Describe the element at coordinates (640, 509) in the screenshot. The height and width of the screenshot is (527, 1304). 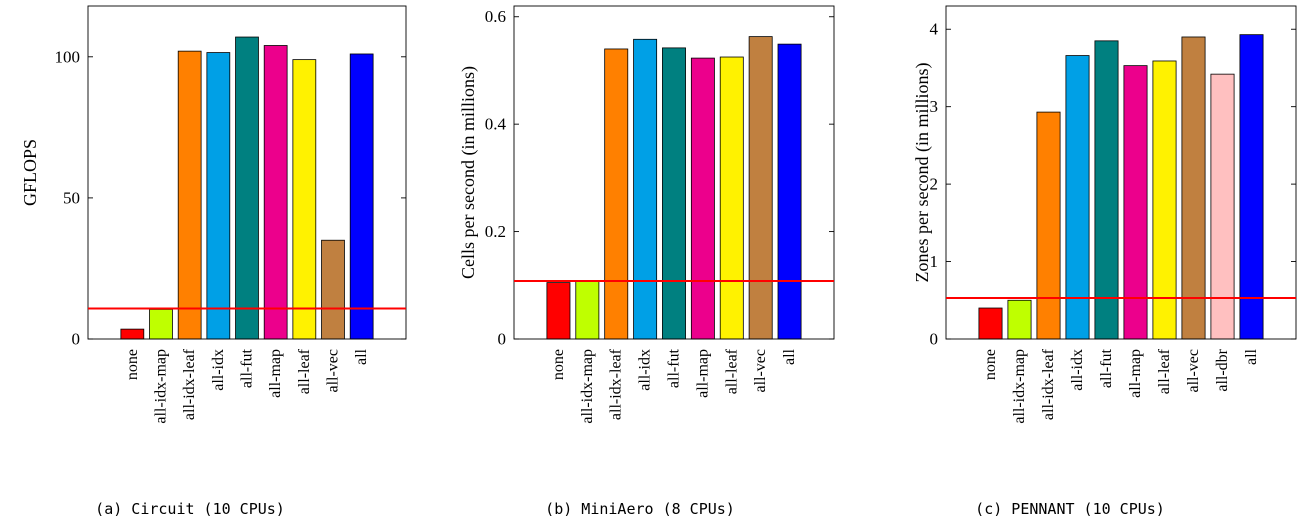
I see `figure-caption: (b) MiniAero (8 CPUs)` at that location.